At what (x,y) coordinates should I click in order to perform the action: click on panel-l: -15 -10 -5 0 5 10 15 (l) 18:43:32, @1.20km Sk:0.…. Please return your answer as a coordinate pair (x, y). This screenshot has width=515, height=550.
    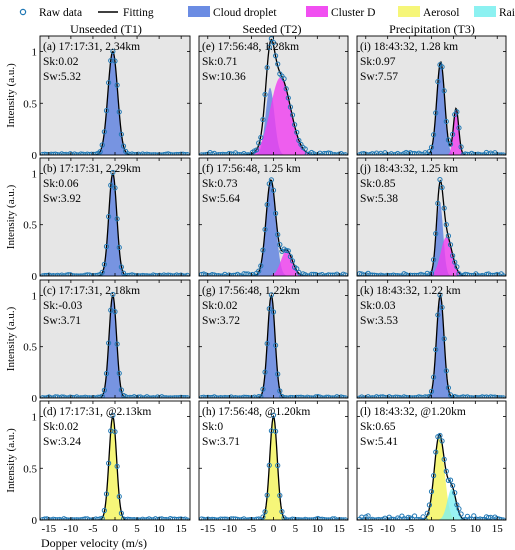
    Looking at the image, I should click on (431, 467).